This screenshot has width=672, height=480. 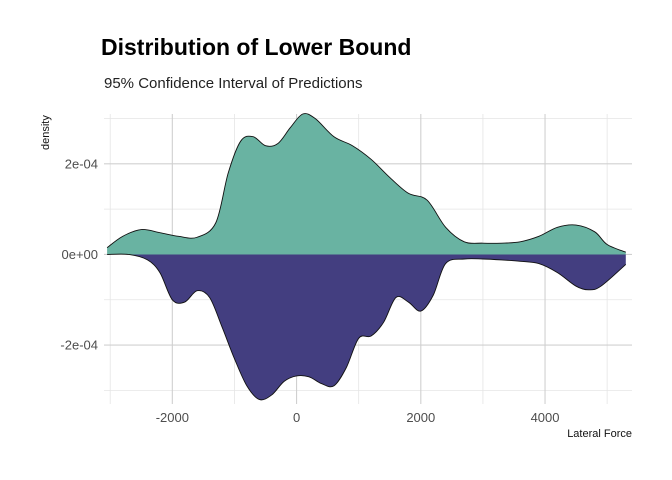 I want to click on chart-subtitle: 95% Confidence Interval of Predictions, so click(x=233, y=83).